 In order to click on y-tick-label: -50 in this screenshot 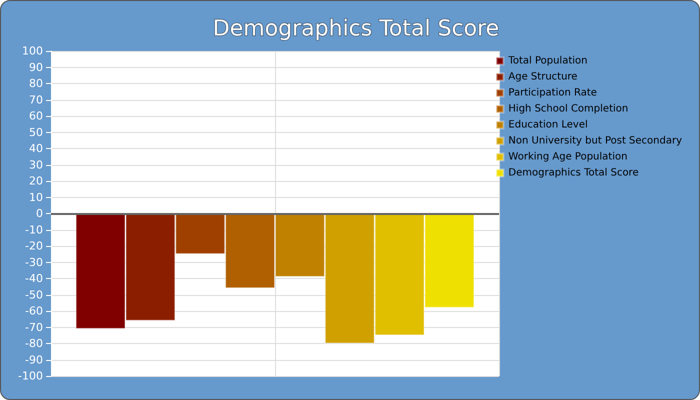, I will do `click(34, 295)`.